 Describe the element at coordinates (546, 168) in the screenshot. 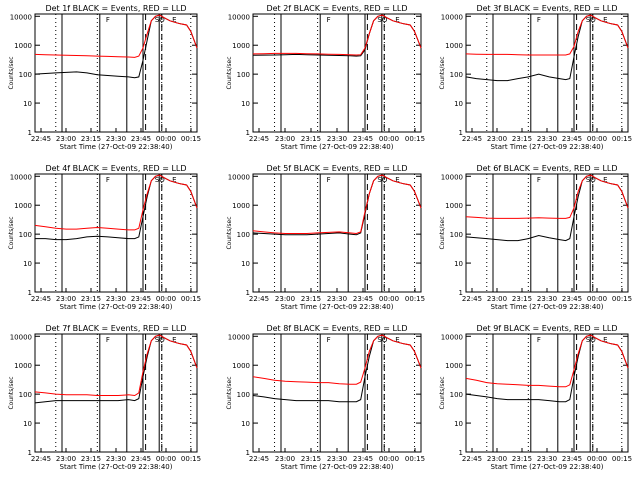

I see `panel-title: Det 6f BLACK = Events, RED = LLD` at that location.